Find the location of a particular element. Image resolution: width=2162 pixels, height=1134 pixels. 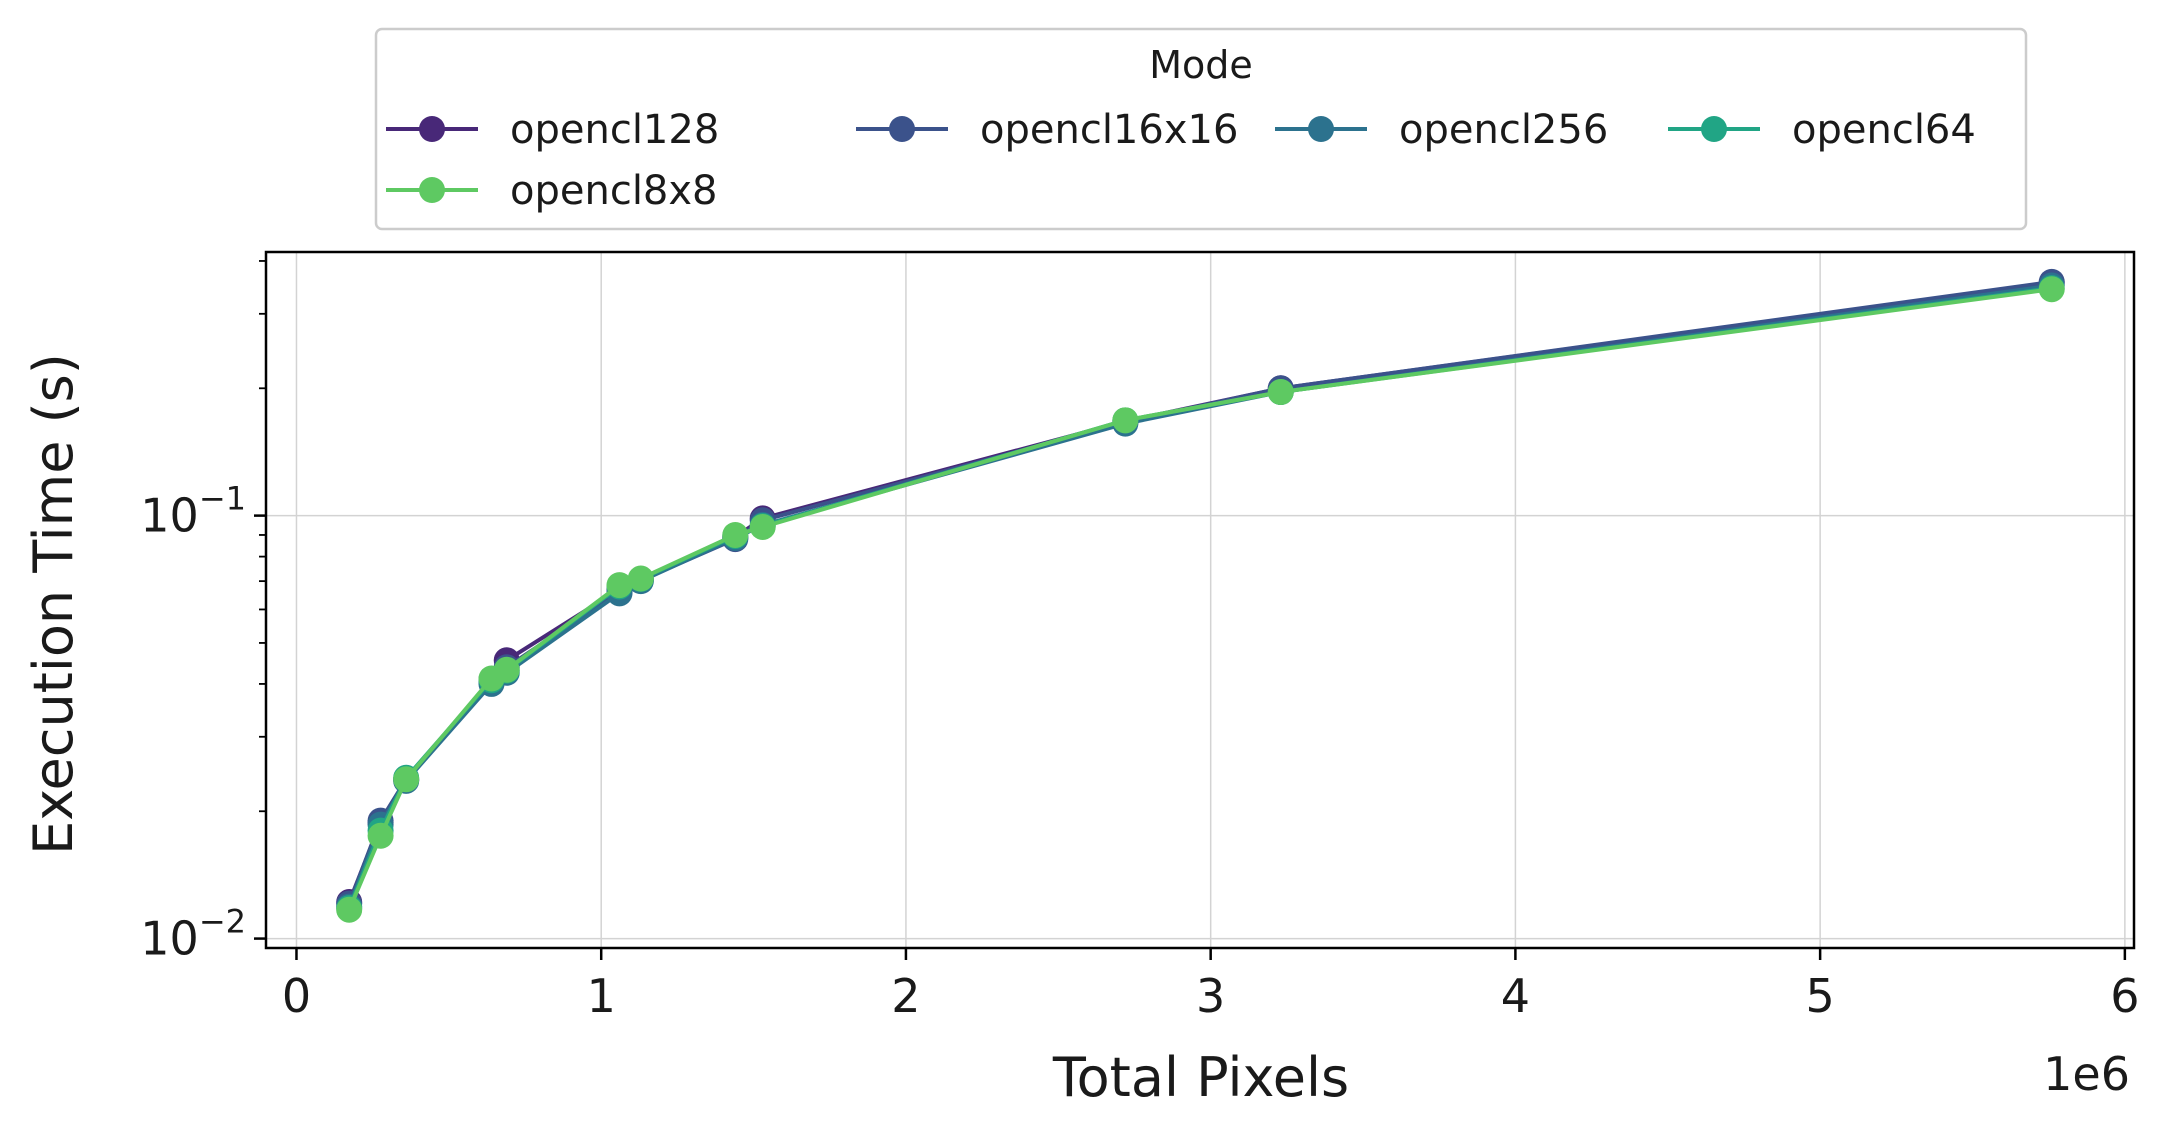

legend-entry: opencl128 is located at coordinates (552, 130).